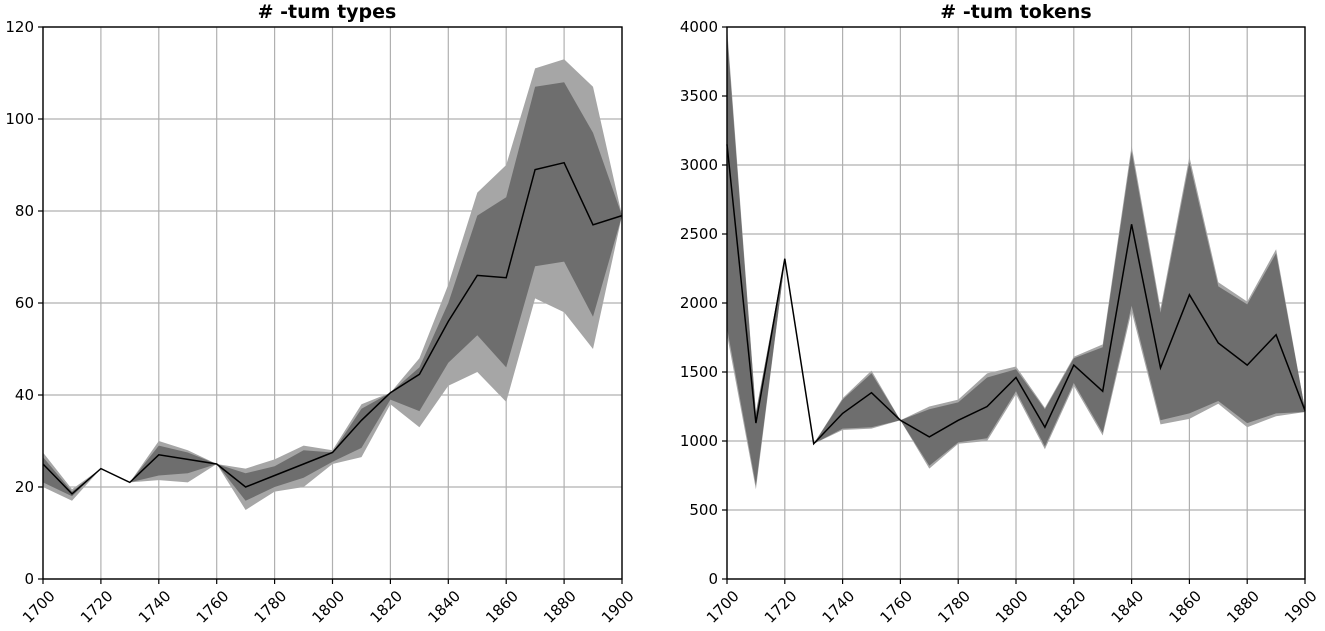 This screenshot has width=1325, height=631. What do you see at coordinates (699, 372) in the screenshot?
I see `tokens-ytick-label: 1500` at bounding box center [699, 372].